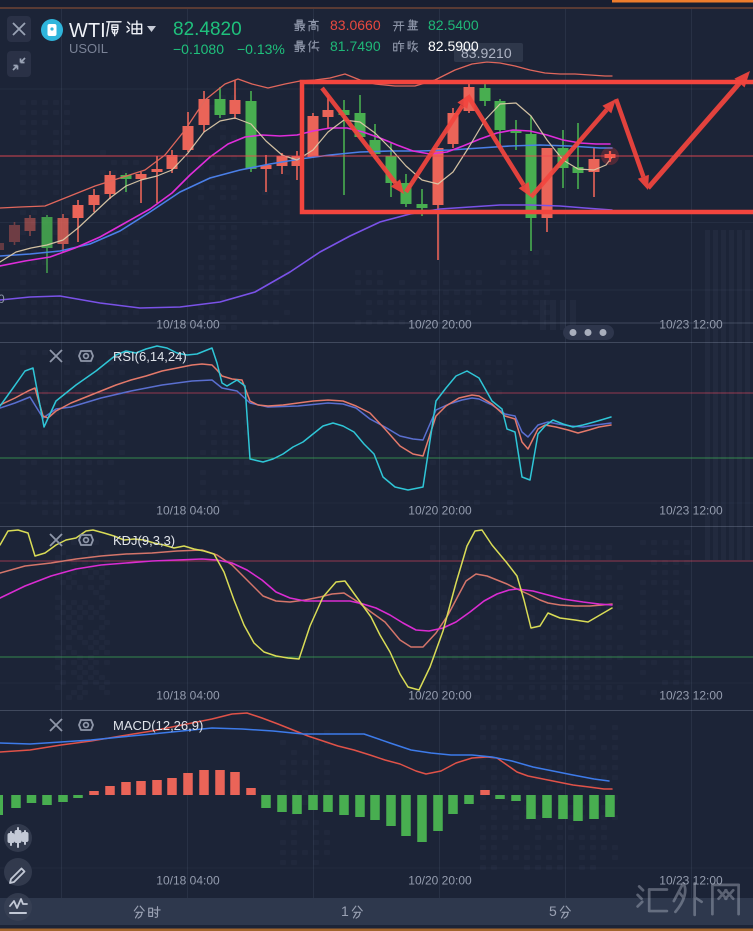  What do you see at coordinates (345, 911) in the screenshot?
I see `svg-text: 1` at bounding box center [345, 911].